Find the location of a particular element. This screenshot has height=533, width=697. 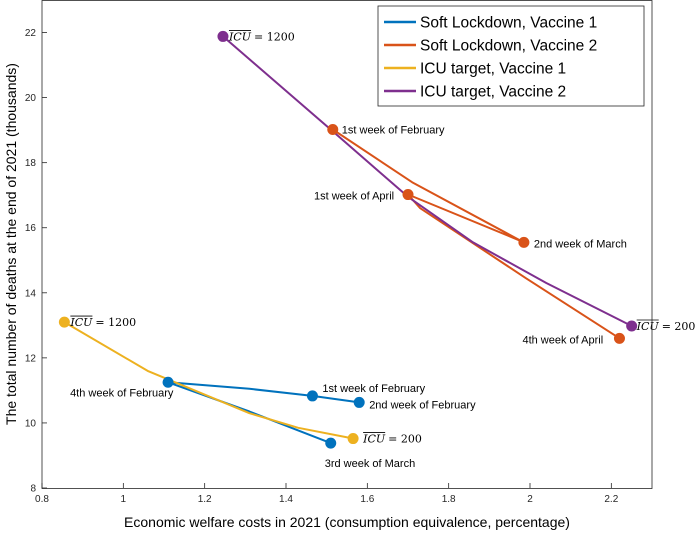

y-tick-label: 18 is located at coordinates (31, 163).